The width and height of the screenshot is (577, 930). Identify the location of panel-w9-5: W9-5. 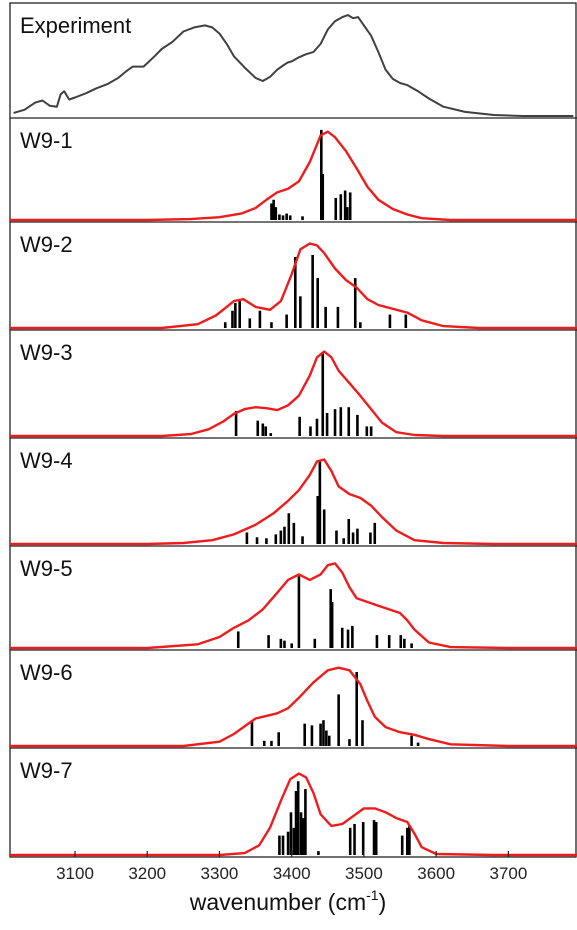
(293, 597).